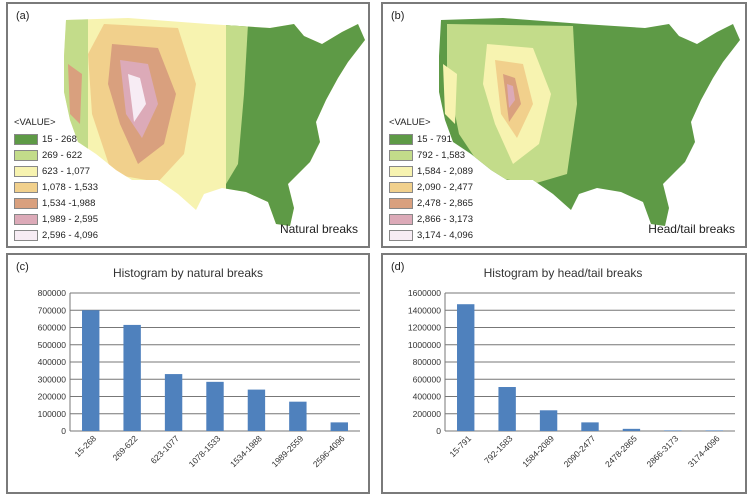  I want to click on legend-label: 15 - 268, so click(59, 139).